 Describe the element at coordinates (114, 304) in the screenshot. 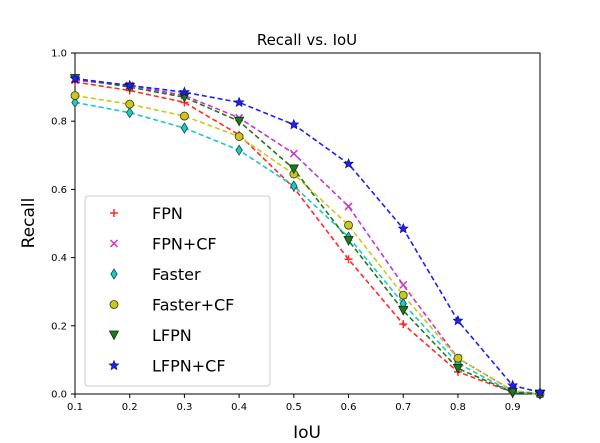

I see `legend-marker-faster-cf` at that location.